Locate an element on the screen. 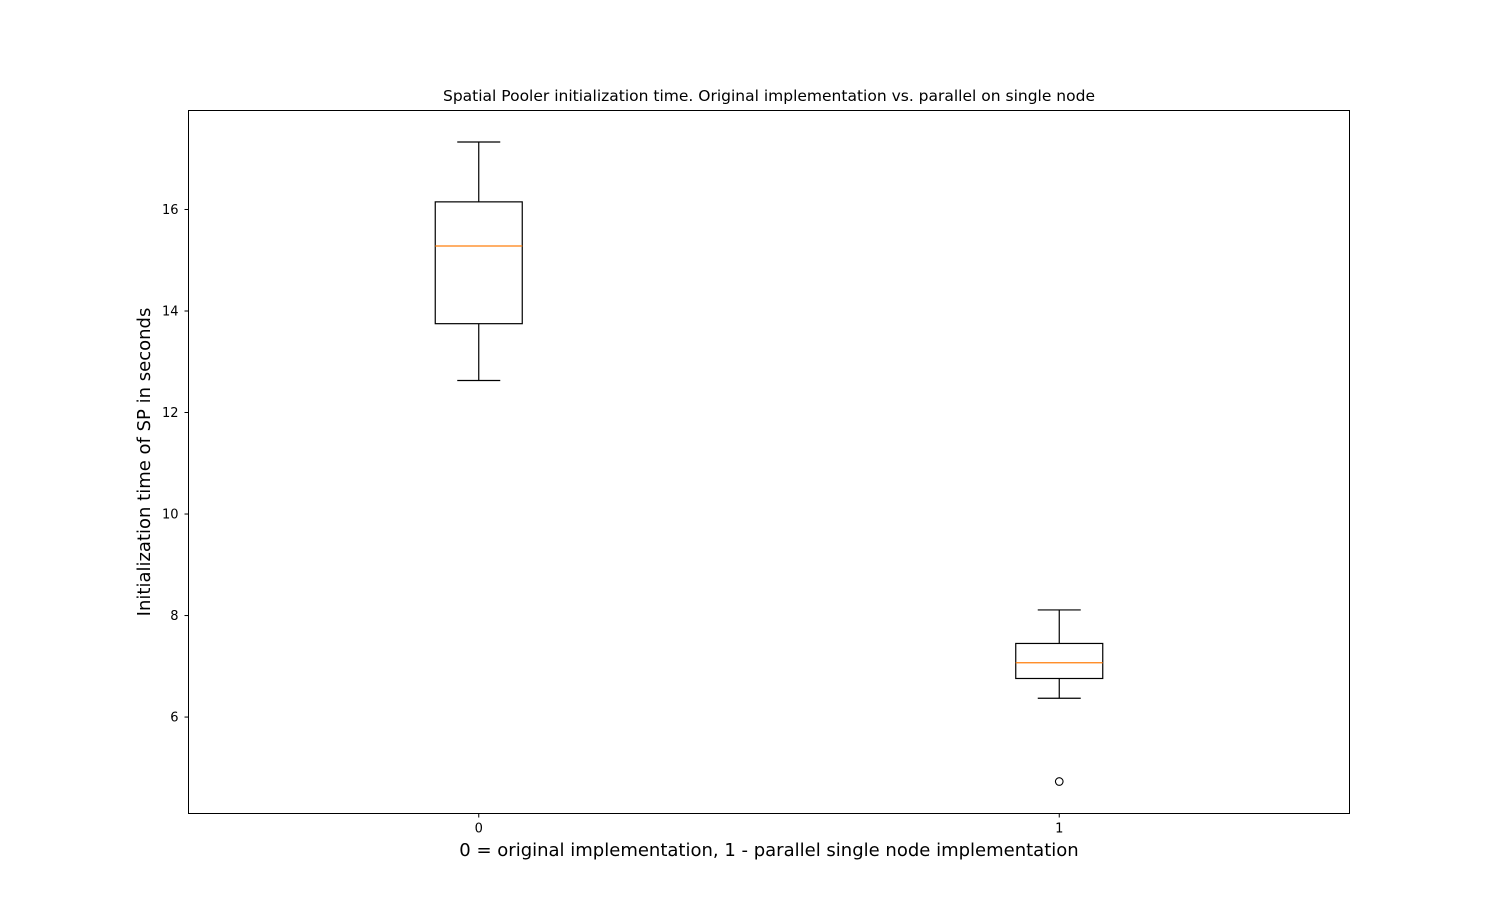 This screenshot has height=913, width=1500. y-tick-label: 14 is located at coordinates (170, 311).